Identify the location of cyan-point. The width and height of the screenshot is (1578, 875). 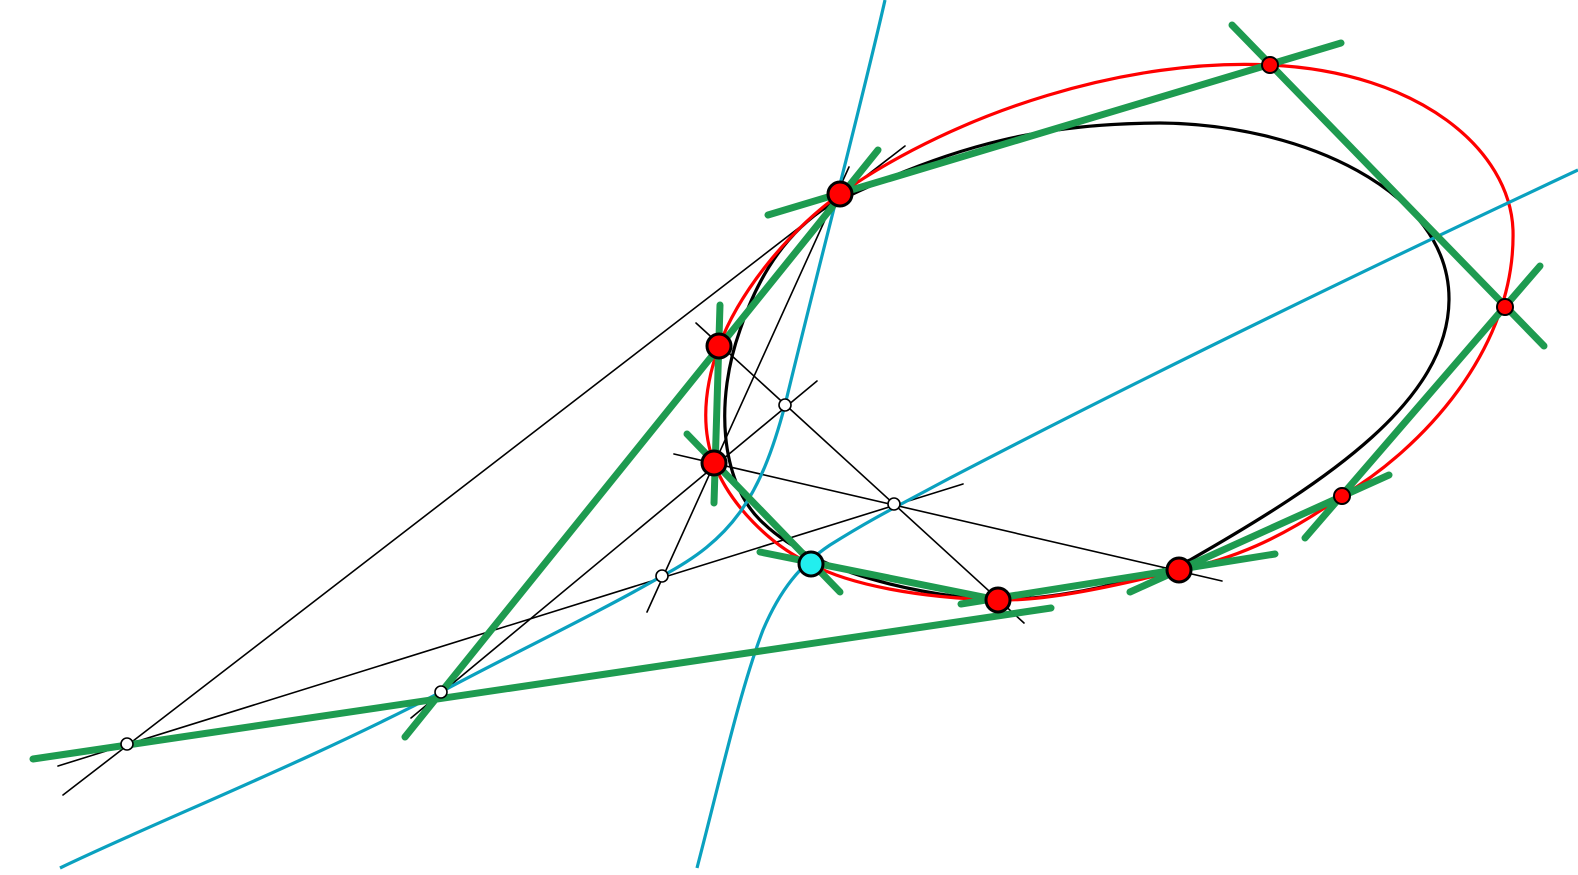
(811, 564).